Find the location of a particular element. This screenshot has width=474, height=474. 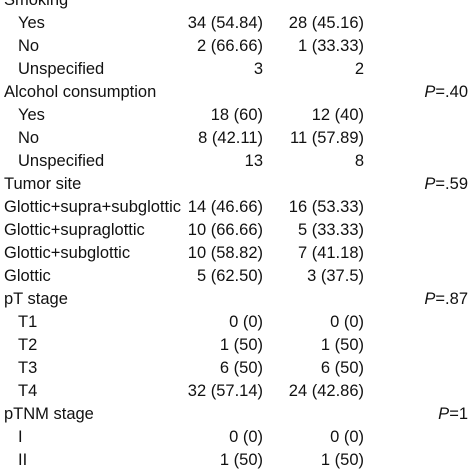

table-row: T4 32 (57.14) 24 (42.86) is located at coordinates (237, 391).